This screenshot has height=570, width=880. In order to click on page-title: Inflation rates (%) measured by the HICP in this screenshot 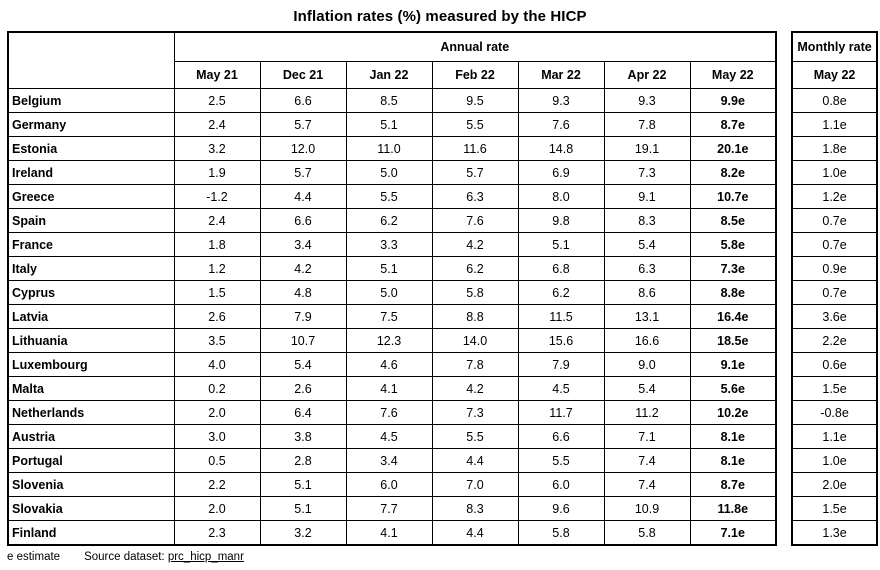, I will do `click(440, 16)`.